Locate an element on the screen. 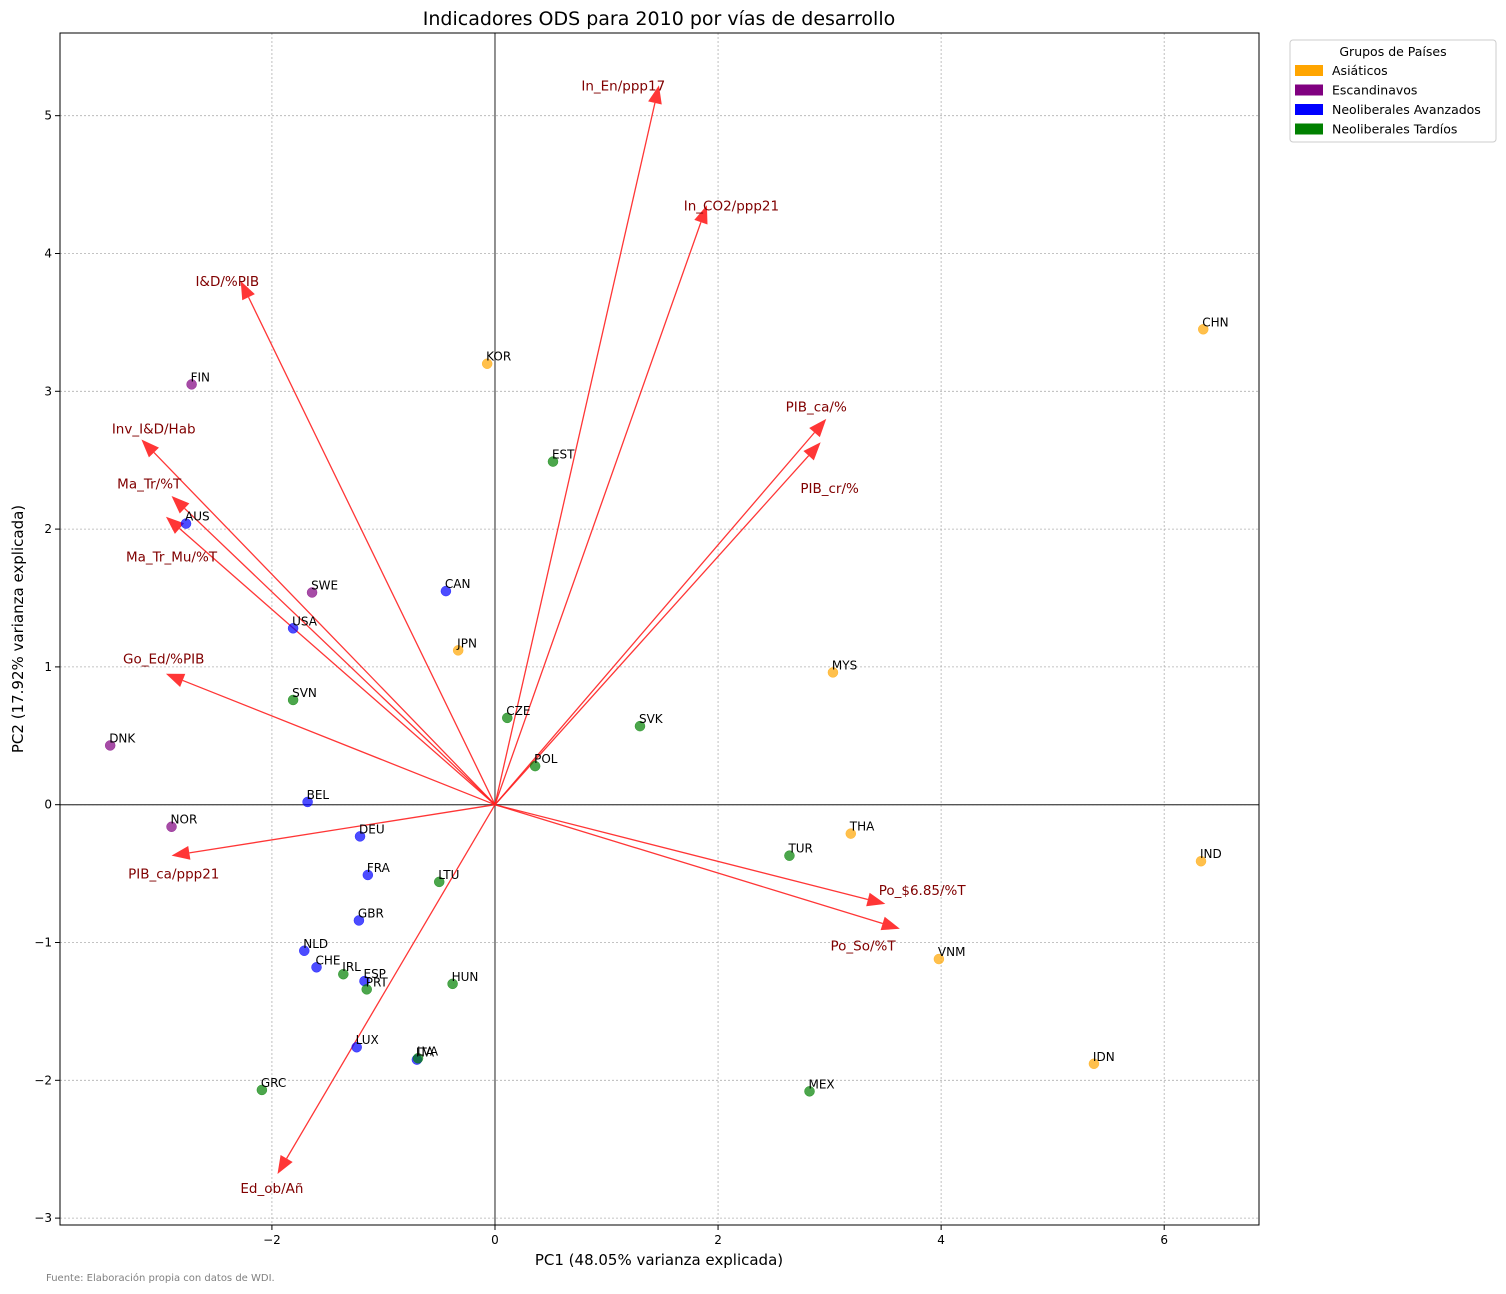  point-label: TUR is located at coordinates (799, 849).